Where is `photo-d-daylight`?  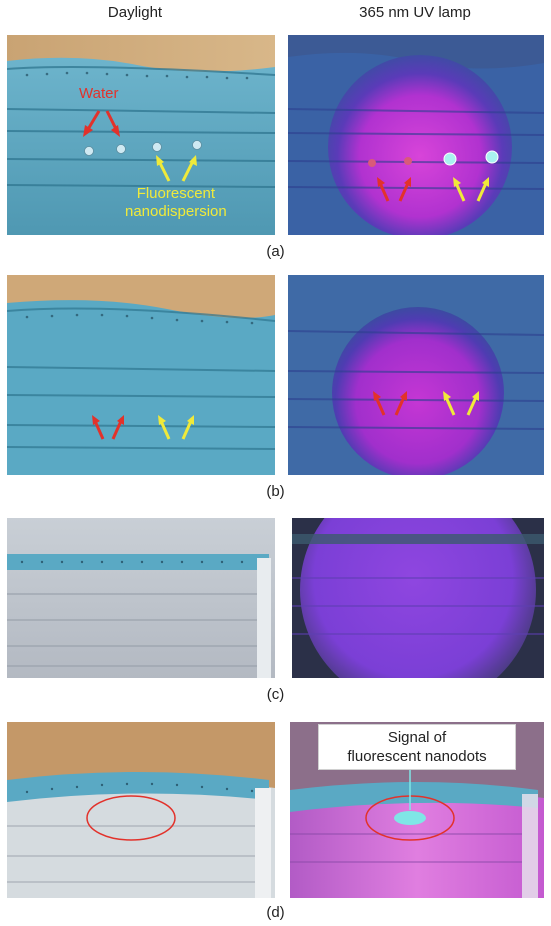
photo-d-daylight is located at coordinates (141, 810).